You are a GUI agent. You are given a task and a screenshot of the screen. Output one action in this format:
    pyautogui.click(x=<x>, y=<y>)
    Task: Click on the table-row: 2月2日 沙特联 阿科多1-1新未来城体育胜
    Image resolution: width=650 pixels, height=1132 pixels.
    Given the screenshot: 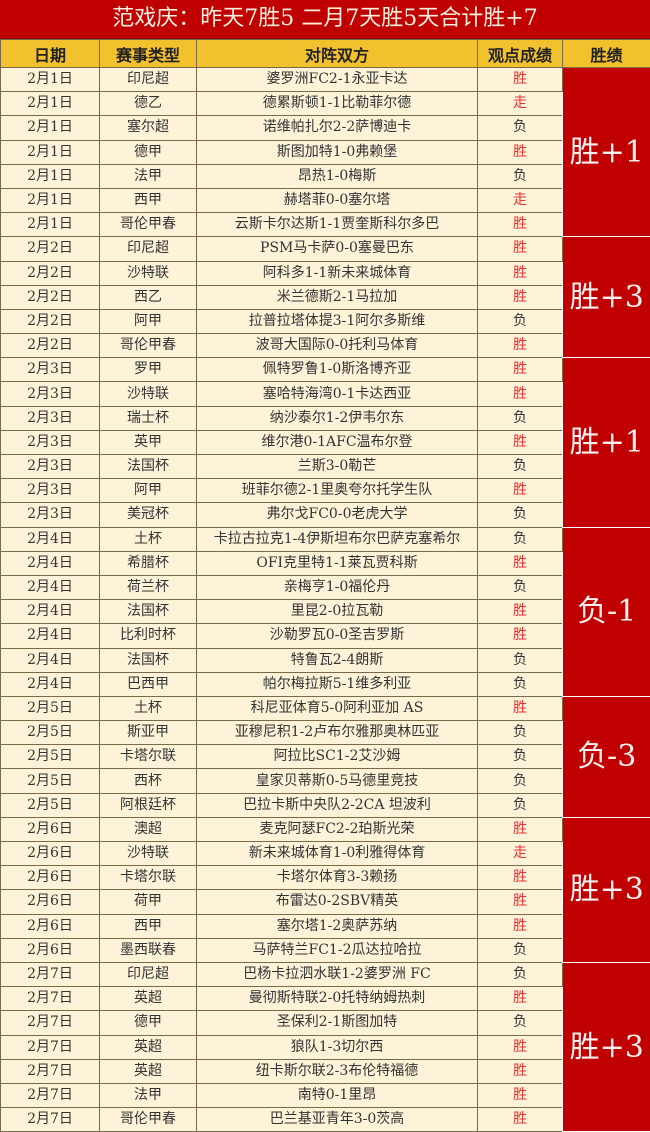 What is the action you would take?
    pyautogui.click(x=325, y=273)
    